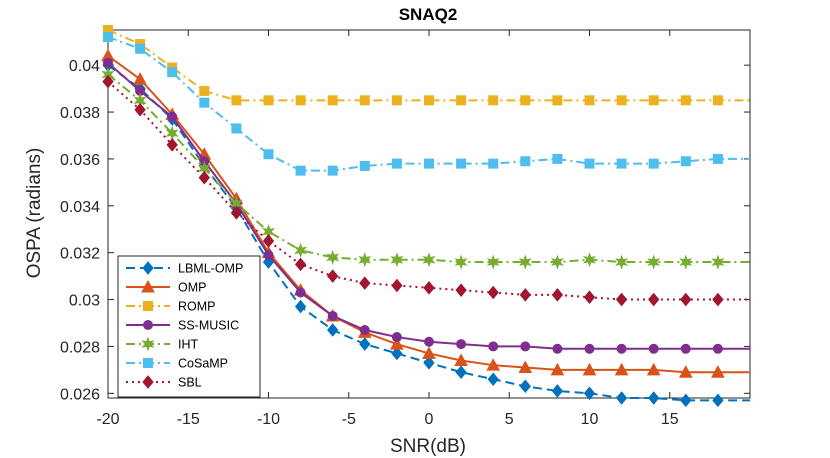 This screenshot has width=830, height=458. I want to click on x-tick-label: 0, so click(429, 419).